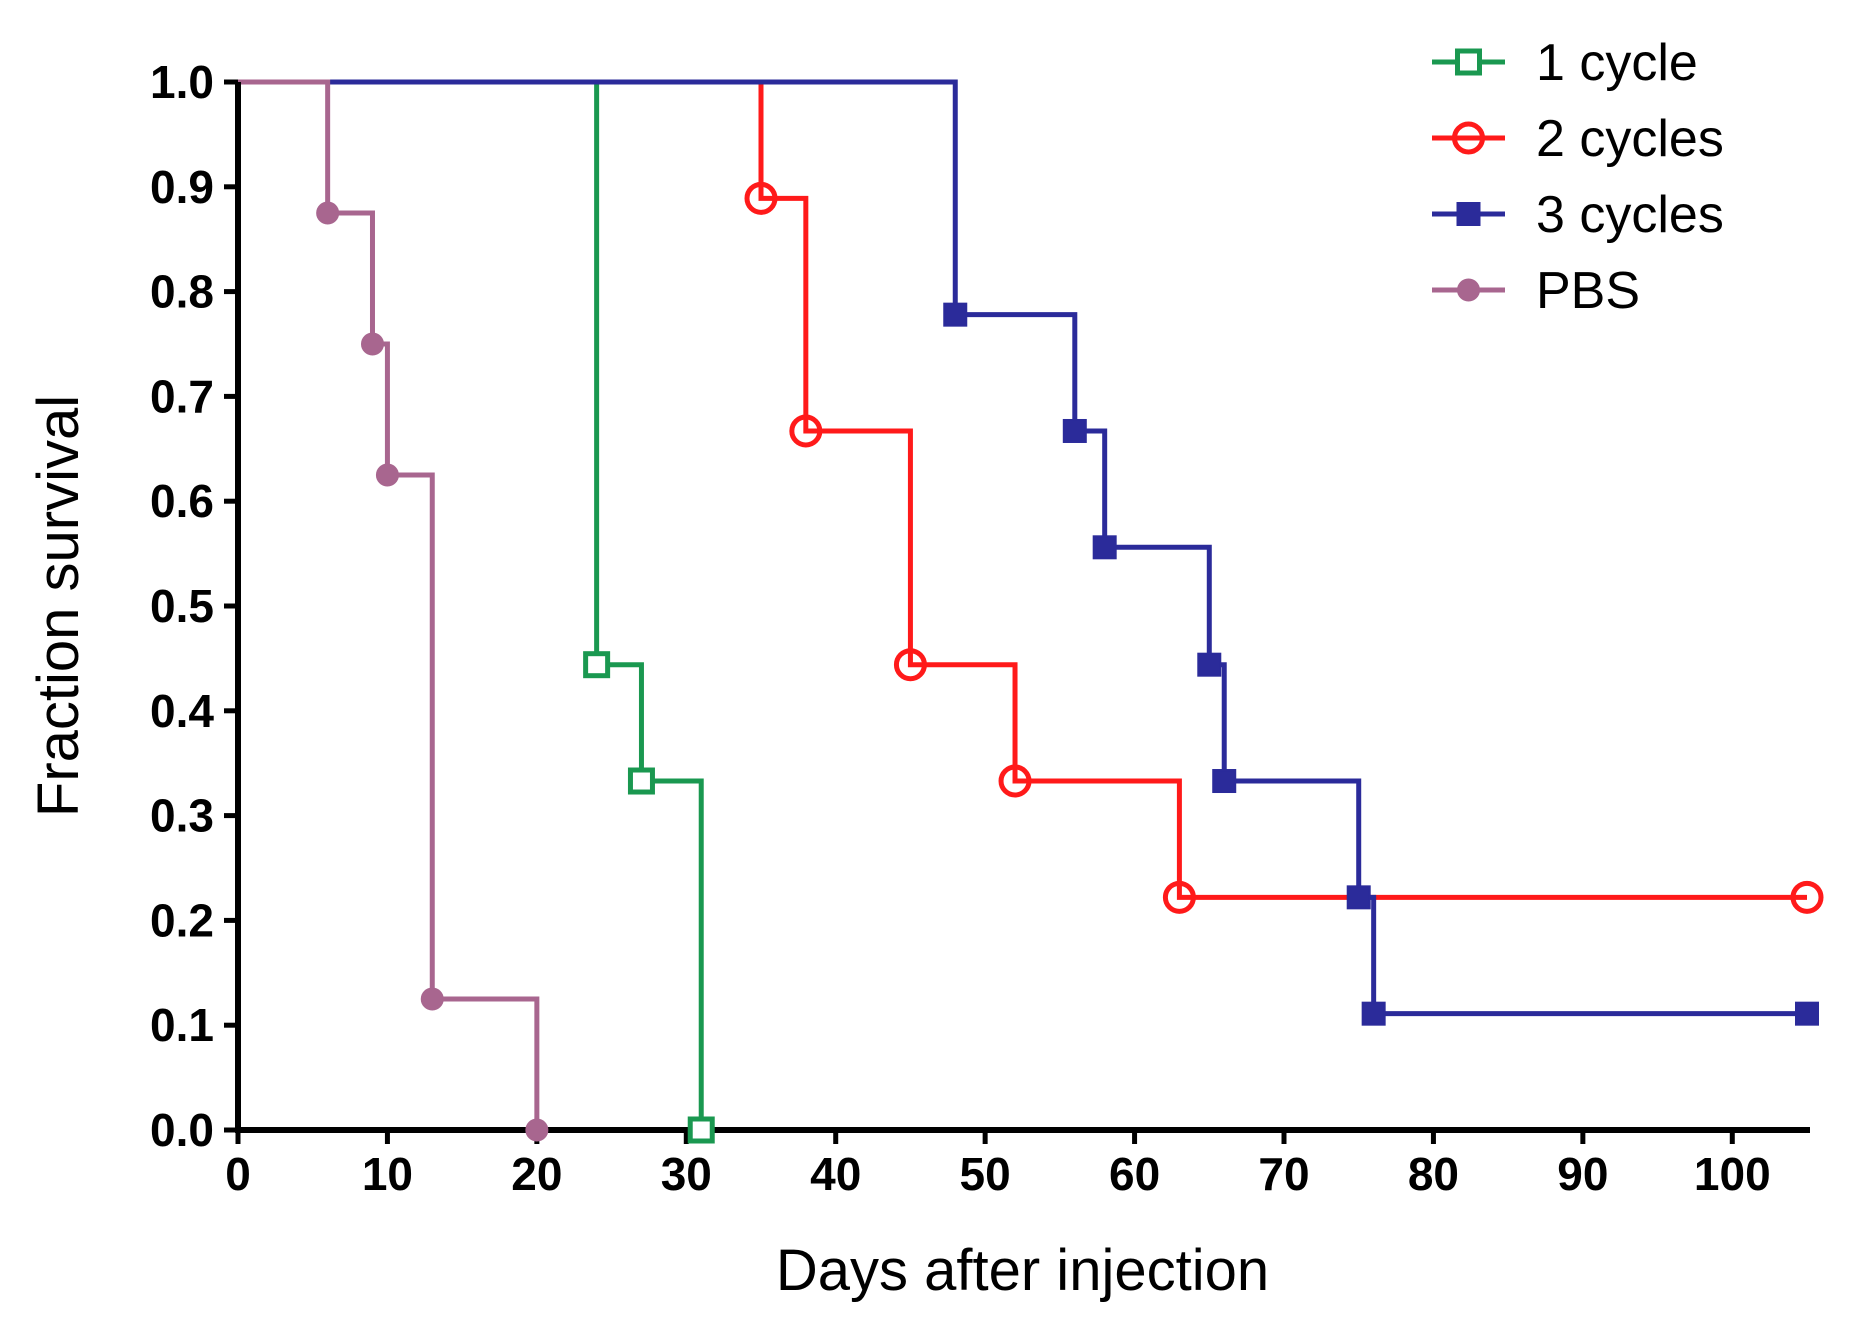 The image size is (1855, 1336). What do you see at coordinates (1468, 138) in the screenshot?
I see `legend-marker-2-cycles` at bounding box center [1468, 138].